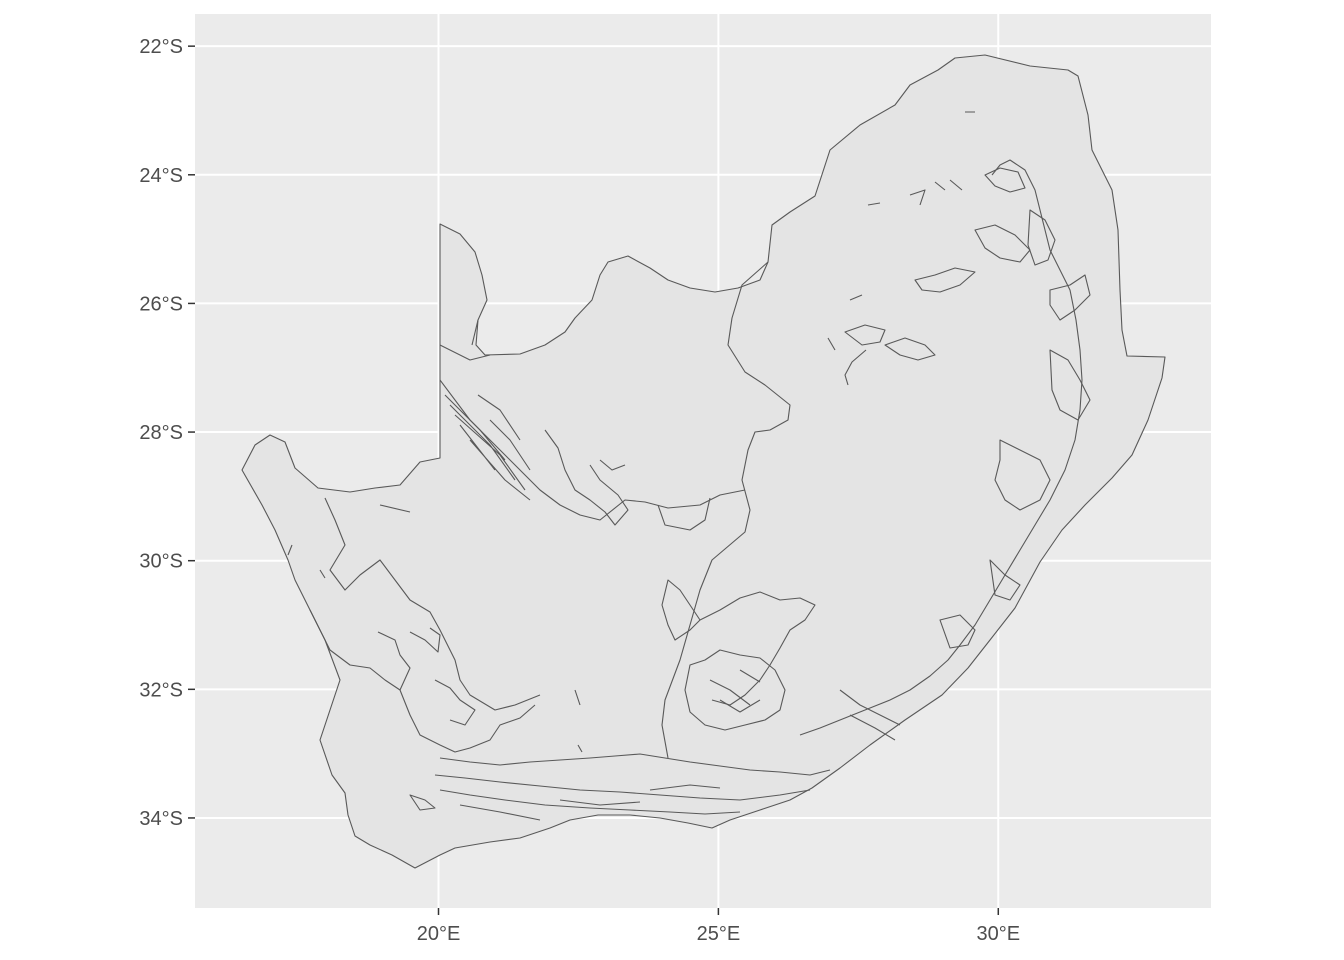 This screenshot has height=960, width=1344. I want to click on x-tick-label: 25°E, so click(719, 934).